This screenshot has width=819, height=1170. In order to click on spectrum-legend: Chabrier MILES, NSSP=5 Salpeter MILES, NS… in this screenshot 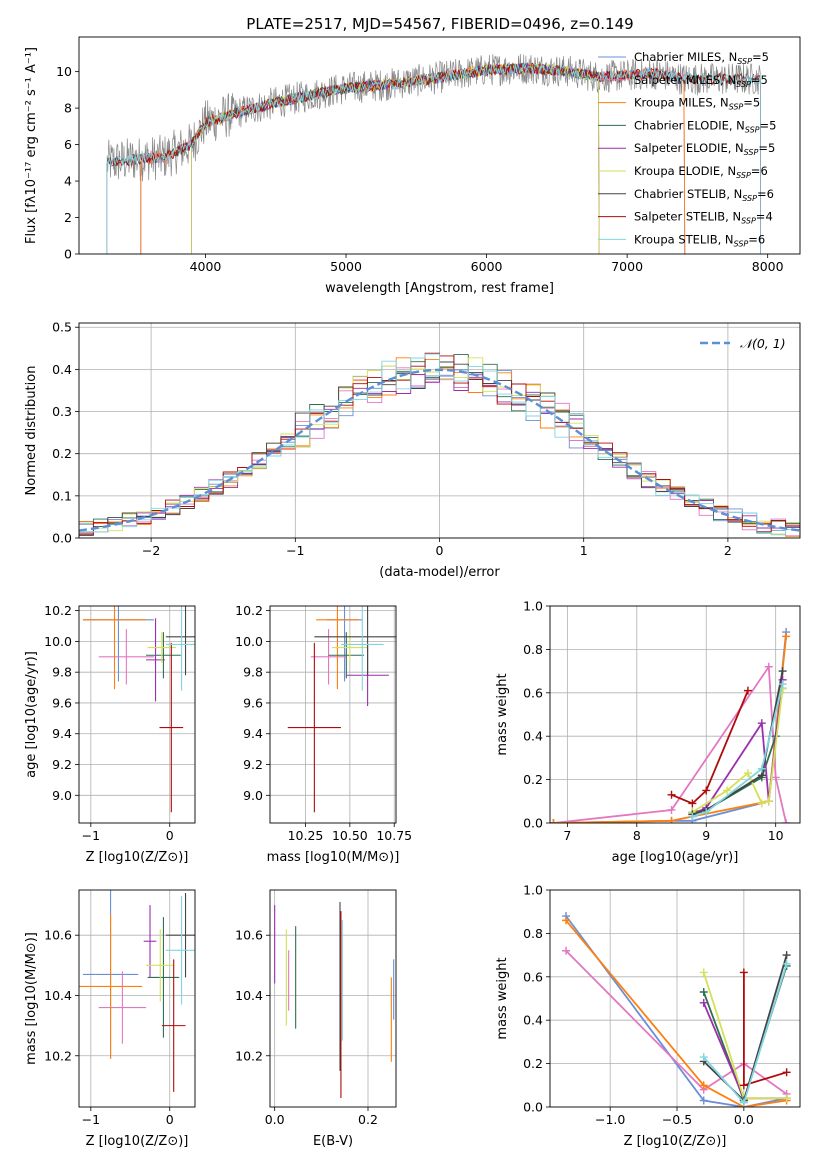, I will do `click(687, 149)`.